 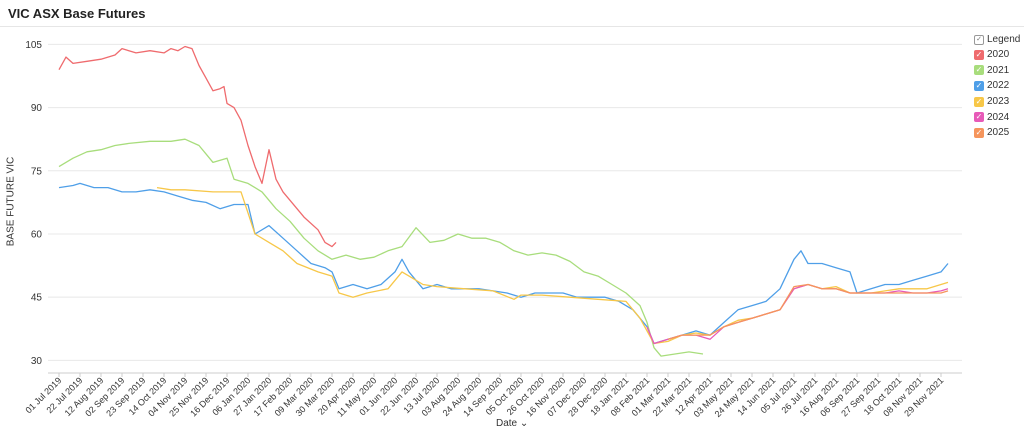 I want to click on x-axis-label: Date, so click(x=507, y=423).